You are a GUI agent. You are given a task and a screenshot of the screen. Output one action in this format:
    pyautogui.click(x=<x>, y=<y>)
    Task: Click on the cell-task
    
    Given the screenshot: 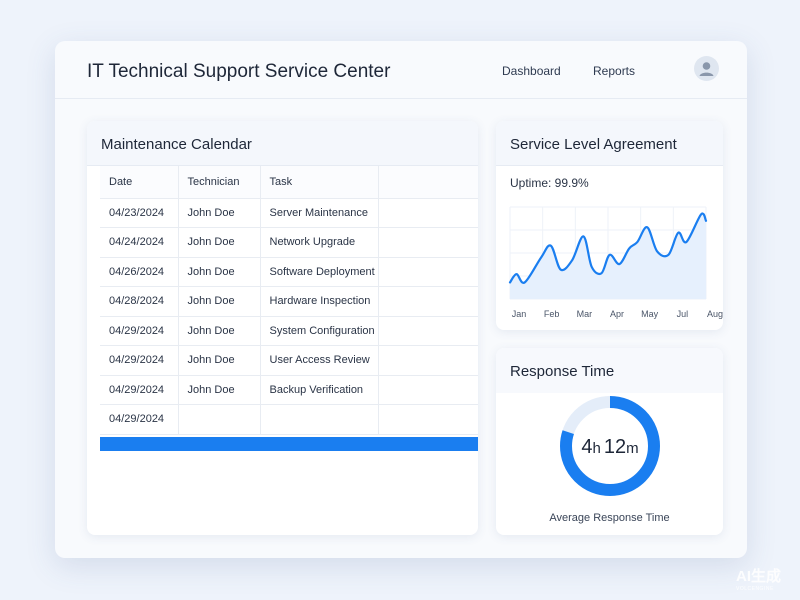 What is the action you would take?
    pyautogui.click(x=319, y=419)
    